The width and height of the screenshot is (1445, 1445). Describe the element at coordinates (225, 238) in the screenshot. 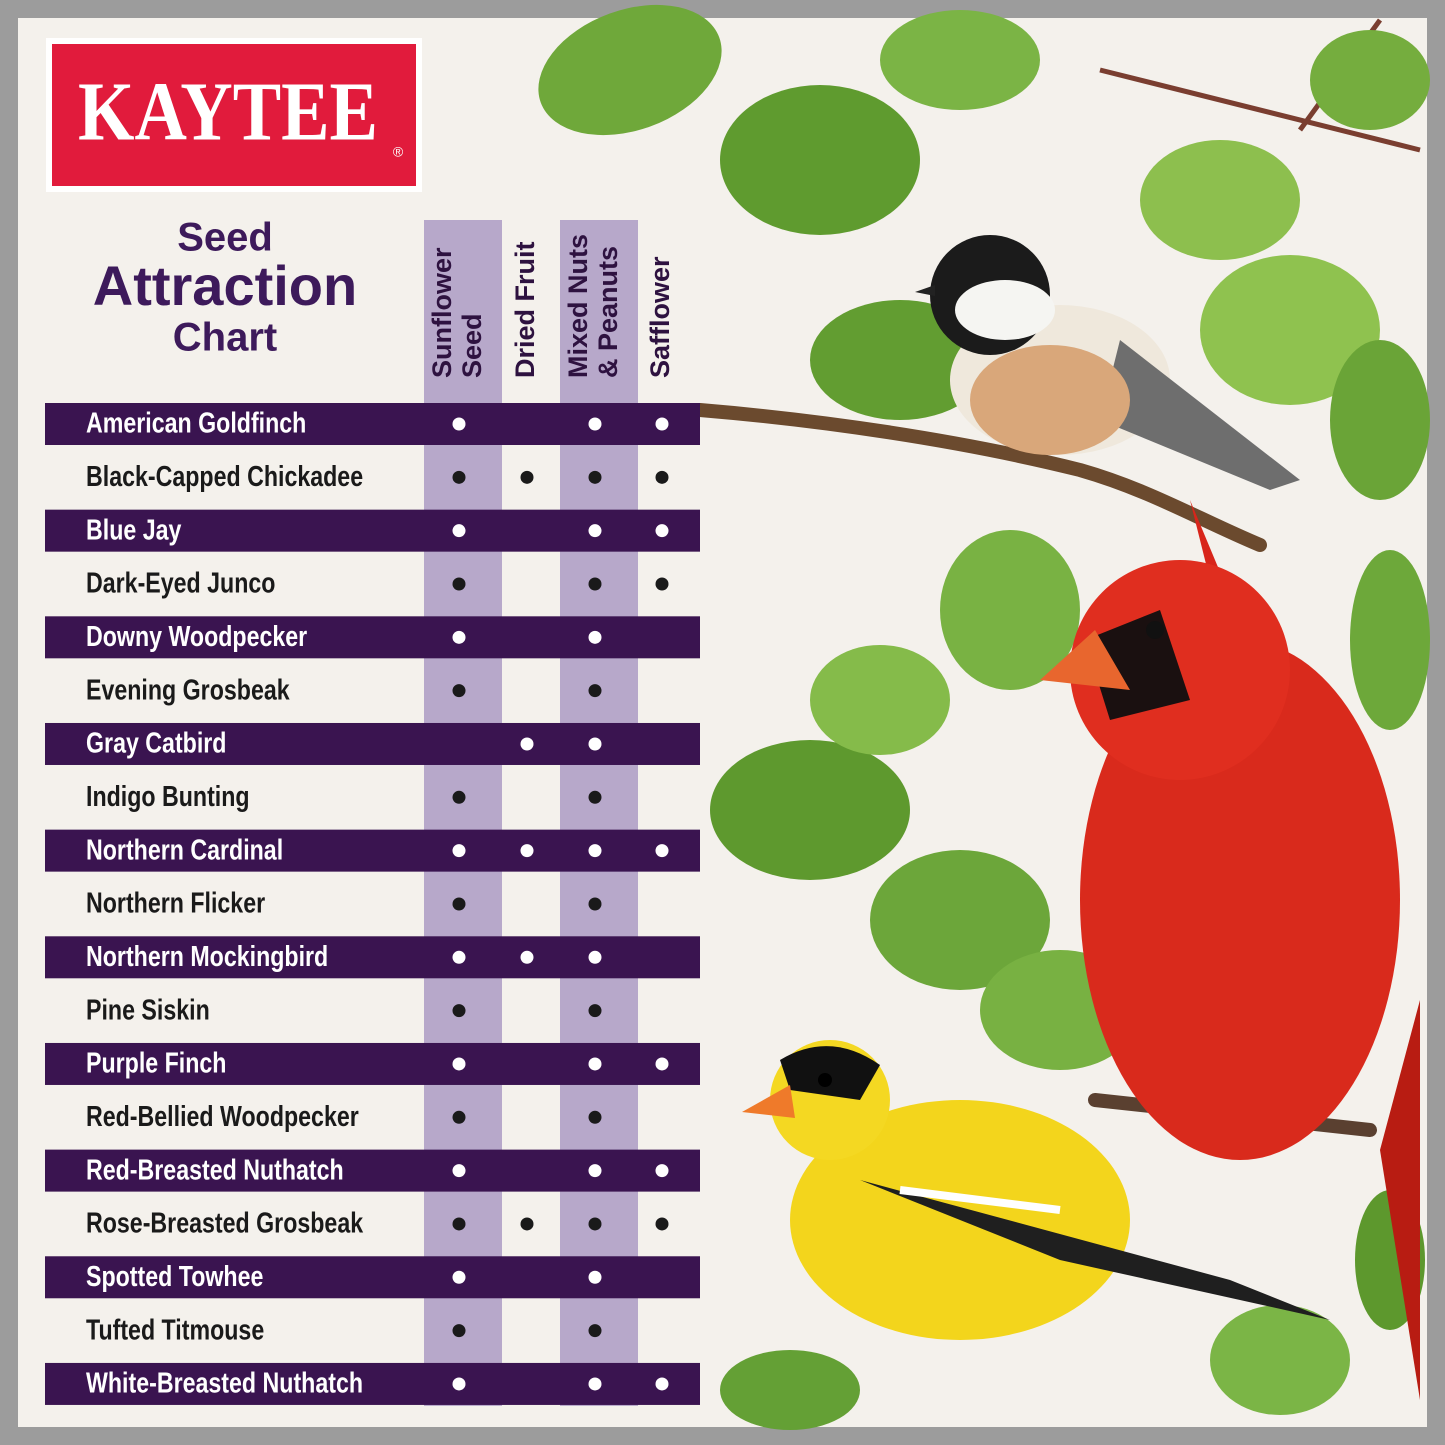

I see `title-line: Seed` at that location.